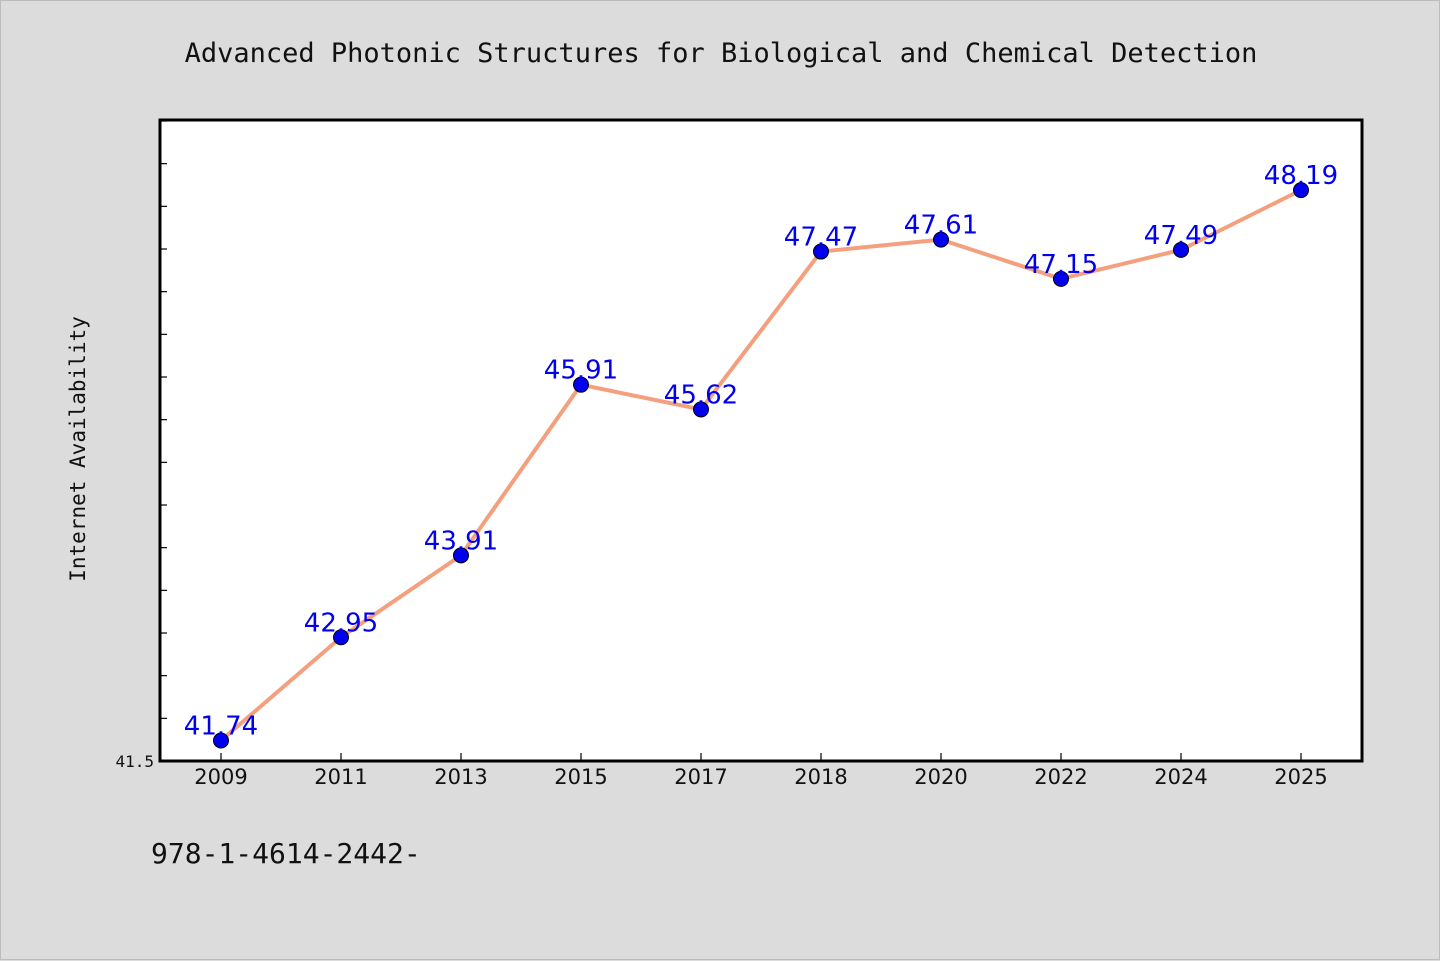  Describe the element at coordinates (1181, 236) in the screenshot. I see `data-label: 47.49` at that location.